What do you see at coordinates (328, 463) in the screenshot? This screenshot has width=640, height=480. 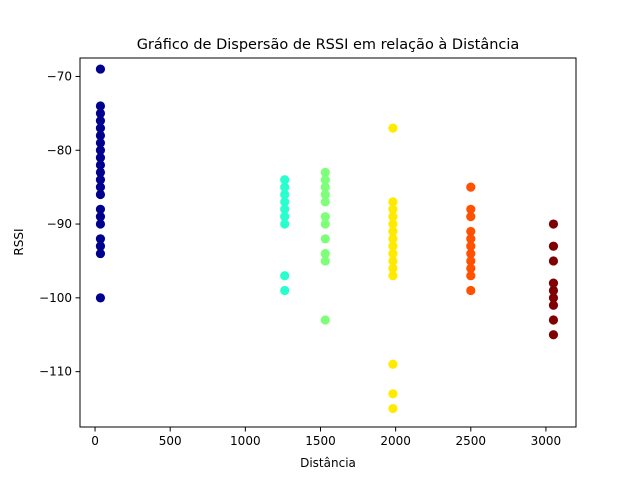 I see `x-axis-label: Distância` at bounding box center [328, 463].